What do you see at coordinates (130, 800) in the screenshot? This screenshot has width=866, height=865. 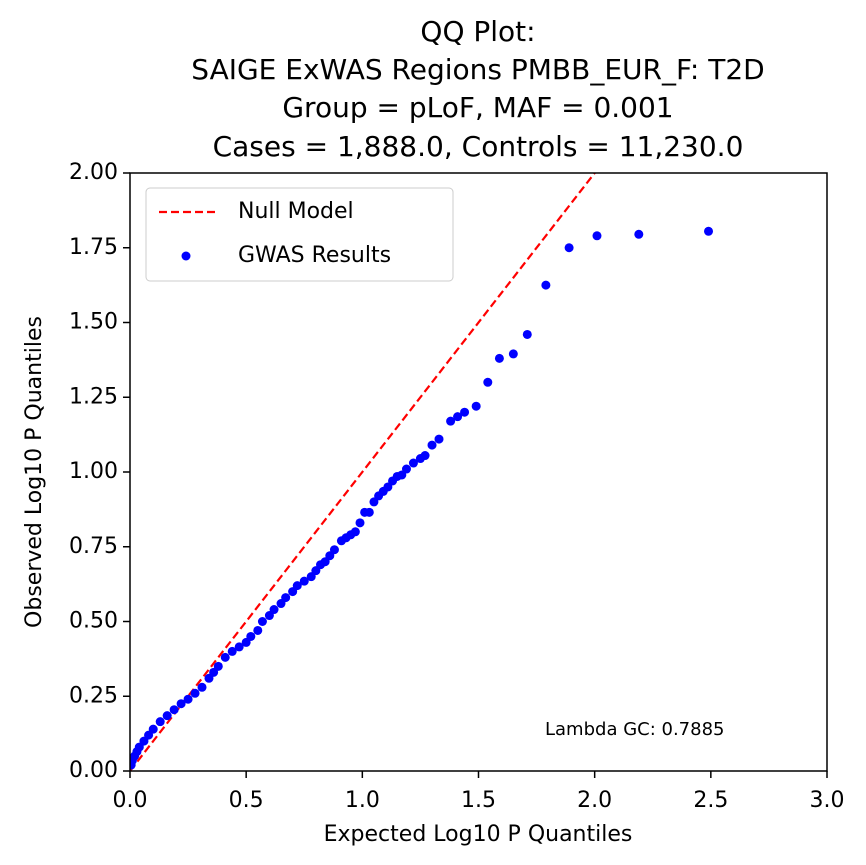 I see `x-tick-label: 0.0` at bounding box center [130, 800].